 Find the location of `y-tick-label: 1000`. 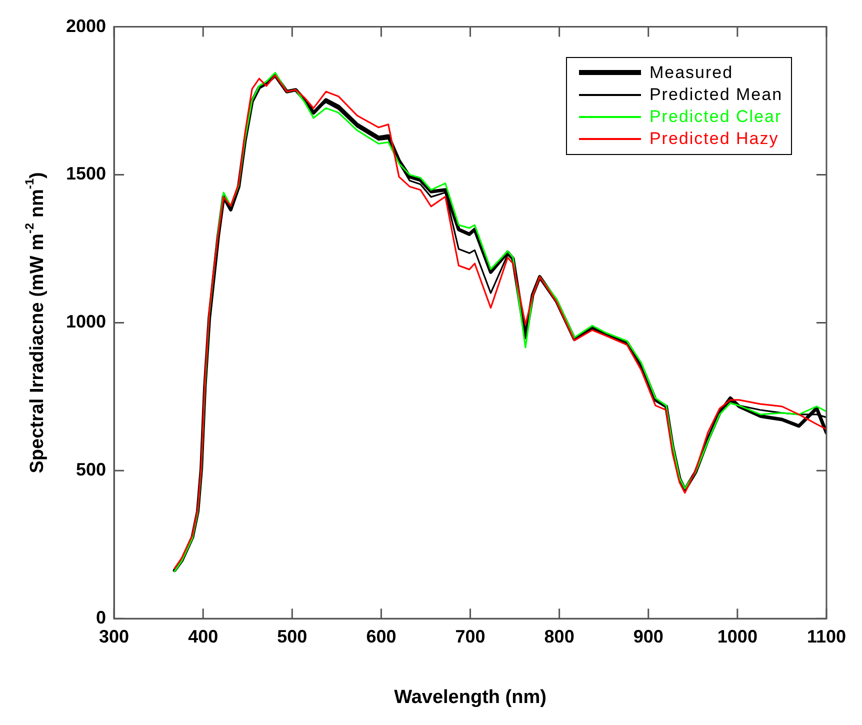

y-tick-label: 1000 is located at coordinates (86, 322).